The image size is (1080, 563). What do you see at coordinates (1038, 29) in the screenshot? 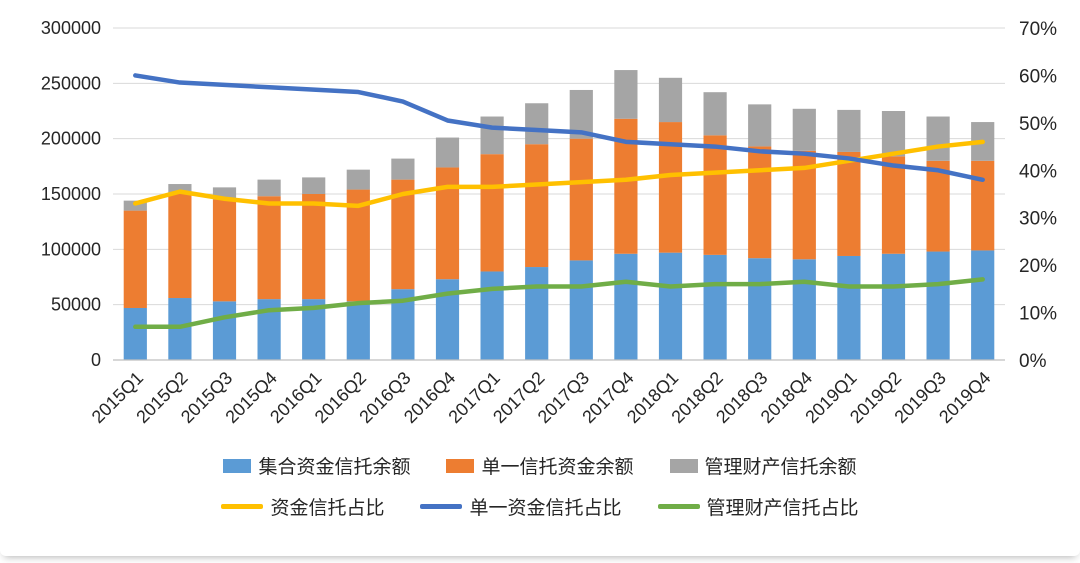
I see `right-axis-tick-label: 70%` at bounding box center [1038, 29].